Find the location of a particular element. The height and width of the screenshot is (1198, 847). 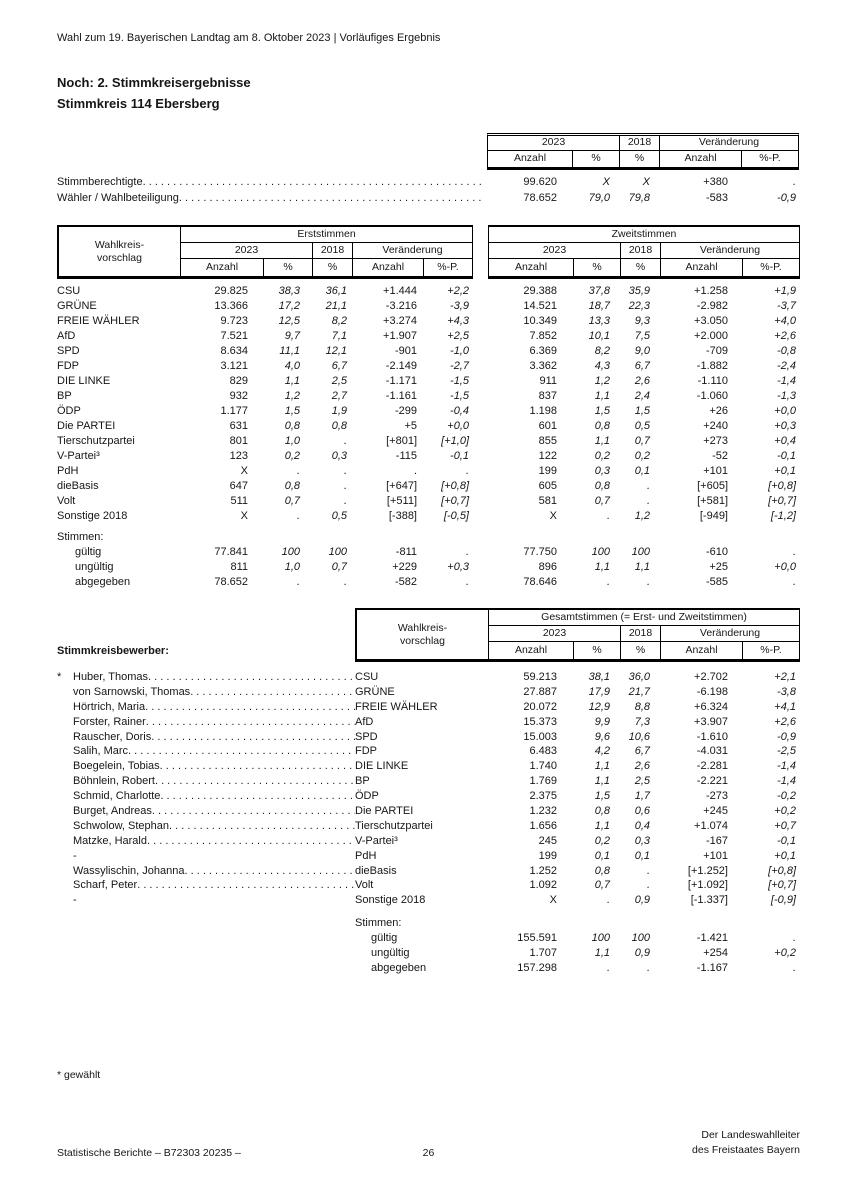

cell-anzahl-diff: +380 is located at coordinates (715, 182).